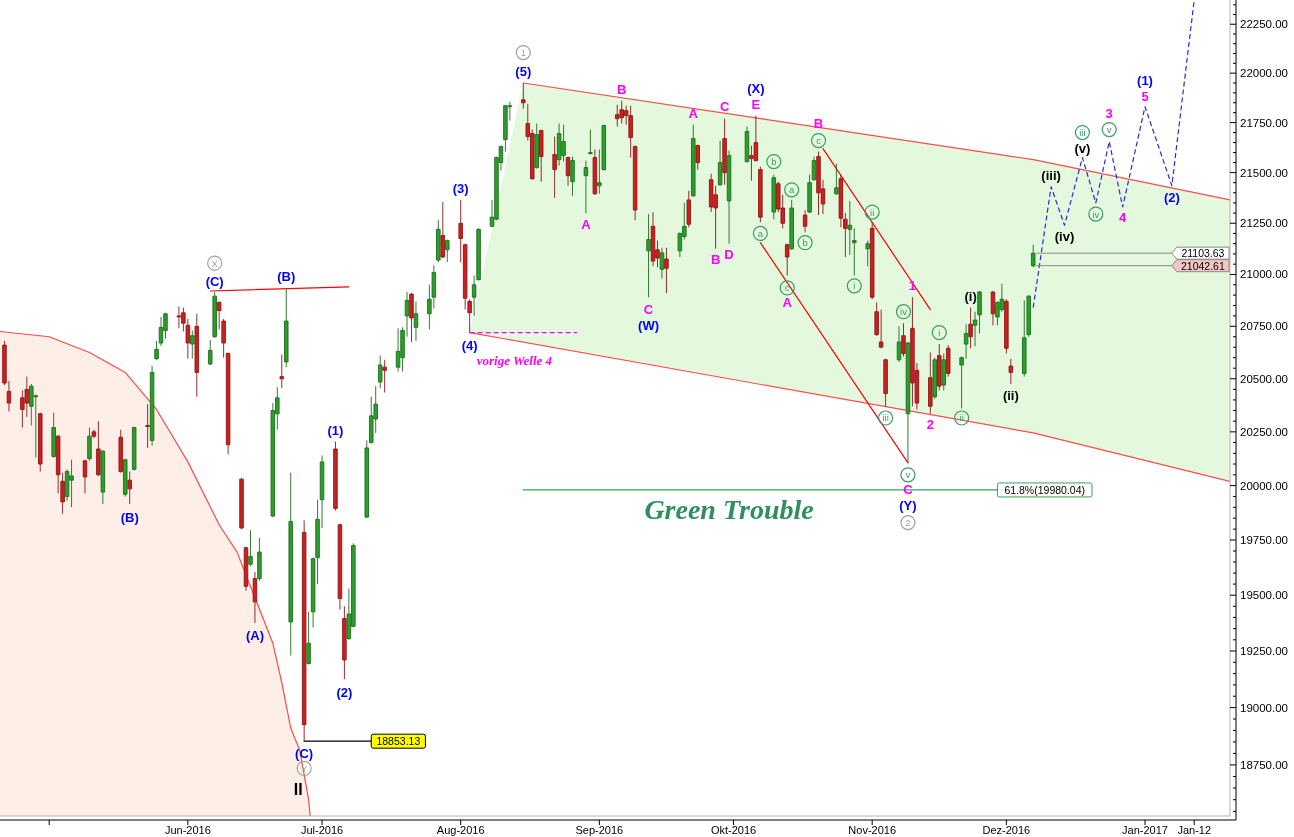 The height and width of the screenshot is (837, 1294). I want to click on annotation: 21103.63, so click(1203, 253).